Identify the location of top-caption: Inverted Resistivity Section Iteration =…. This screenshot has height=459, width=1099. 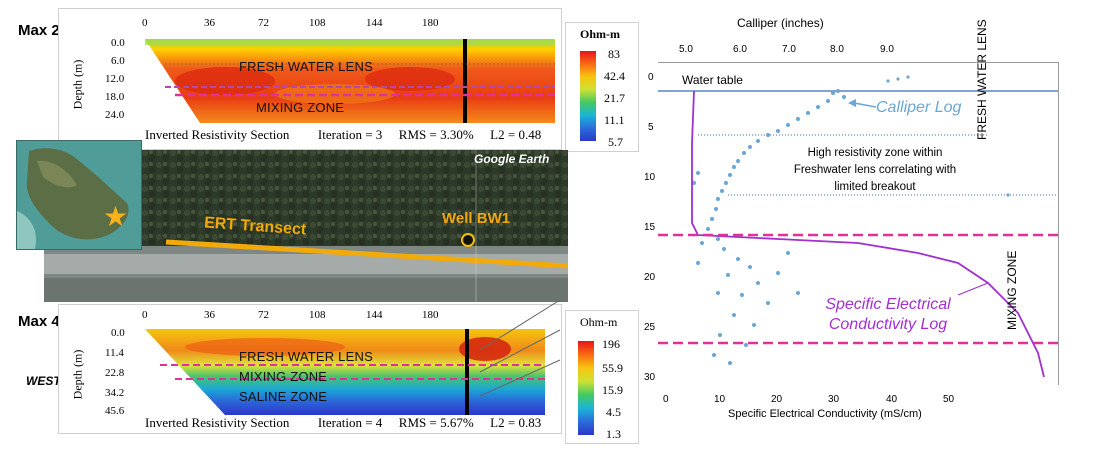
(350, 135).